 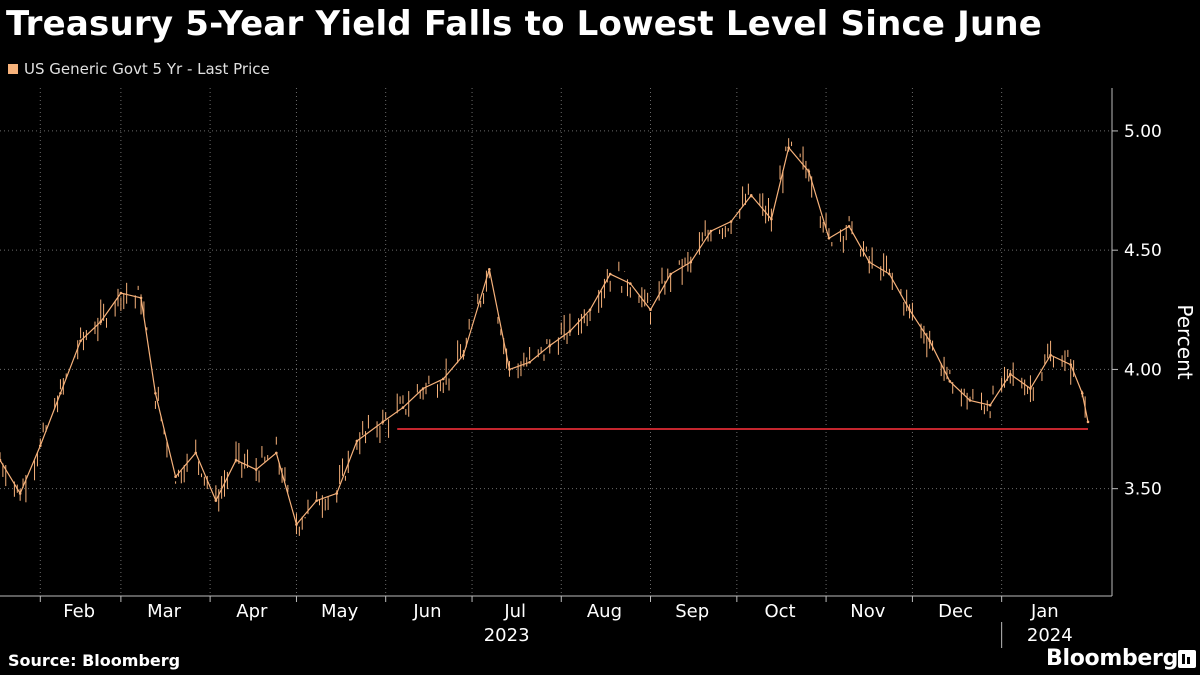 What do you see at coordinates (1143, 251) in the screenshot?
I see `y-tick-label: 4.50` at bounding box center [1143, 251].